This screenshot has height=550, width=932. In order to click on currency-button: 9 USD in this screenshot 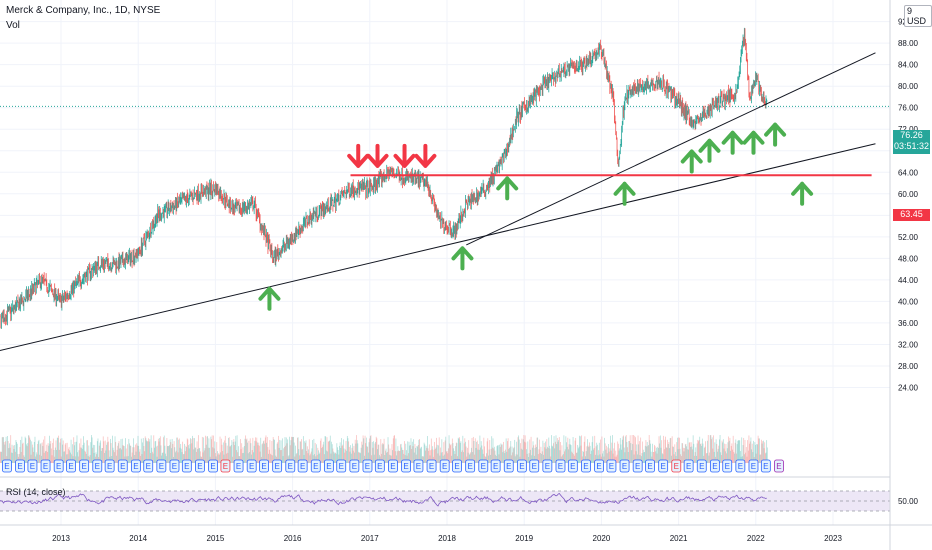, I will do `click(918, 16)`.